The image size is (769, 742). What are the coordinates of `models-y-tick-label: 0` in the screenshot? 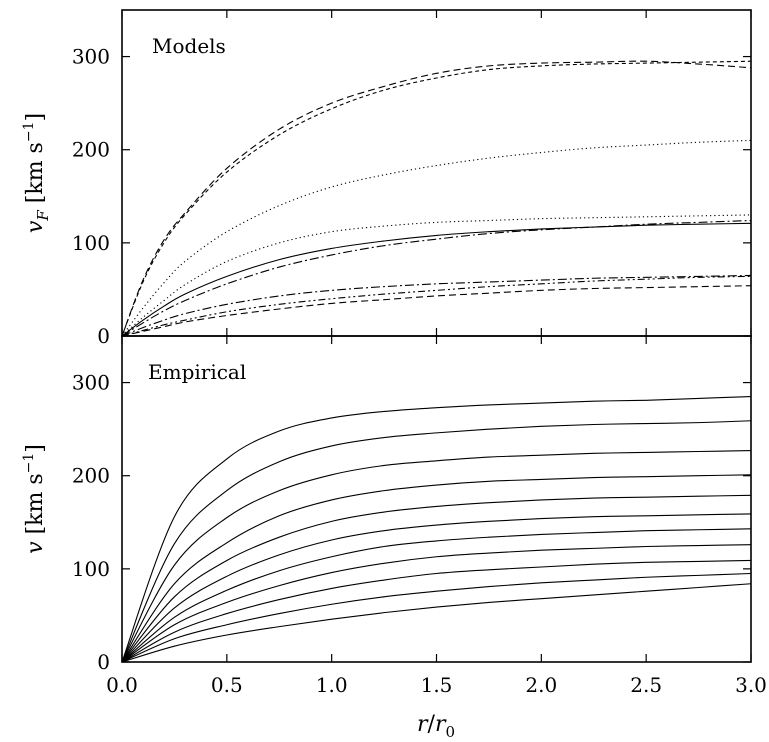 It's located at (103, 336).